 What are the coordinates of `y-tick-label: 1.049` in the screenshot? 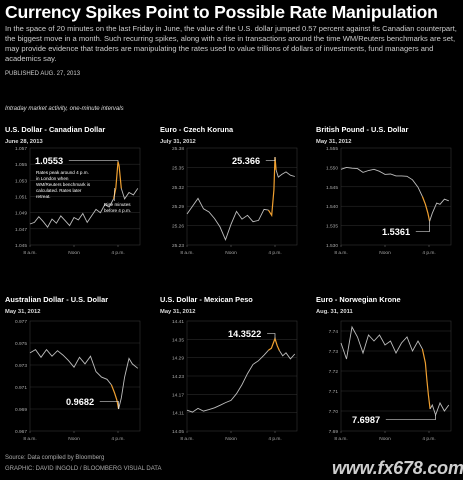 It's located at (21, 214).